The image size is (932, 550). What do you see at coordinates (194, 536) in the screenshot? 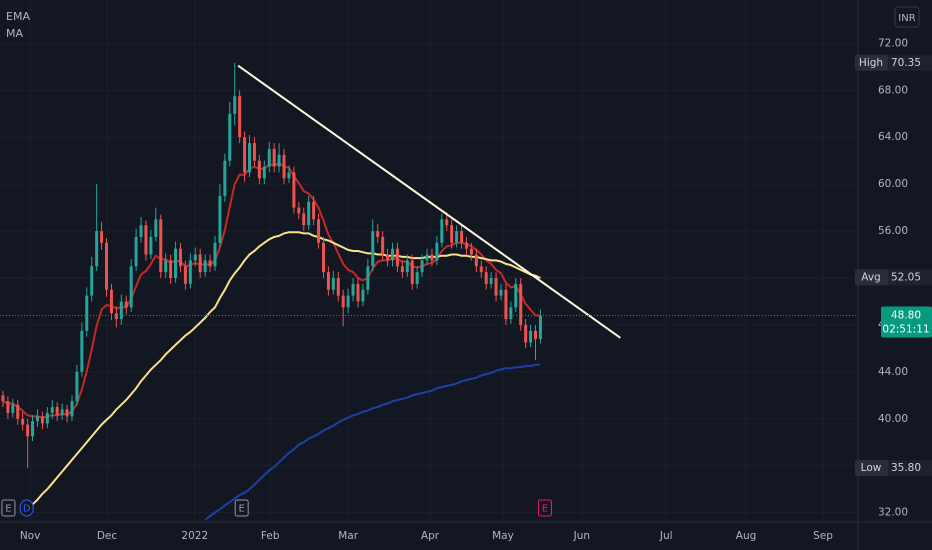
I see `x-tick-label: 2022` at bounding box center [194, 536].